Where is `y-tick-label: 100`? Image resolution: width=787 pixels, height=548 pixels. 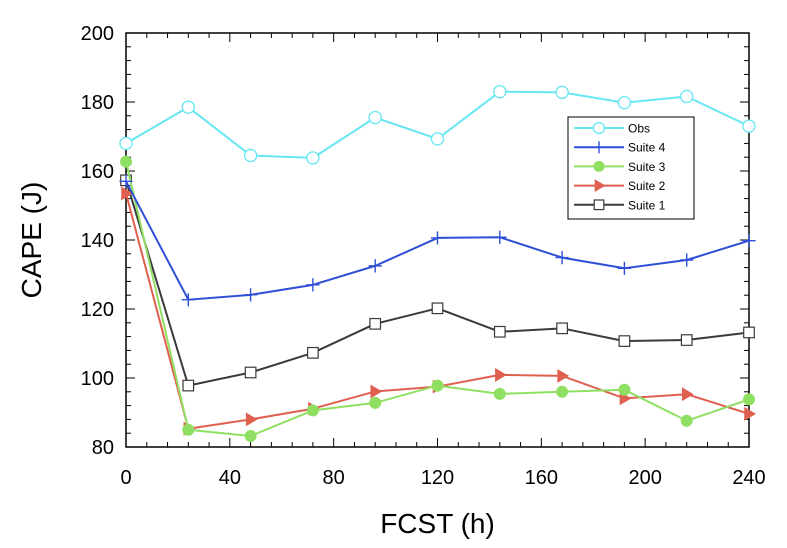
y-tick-label: 100 is located at coordinates (97, 379).